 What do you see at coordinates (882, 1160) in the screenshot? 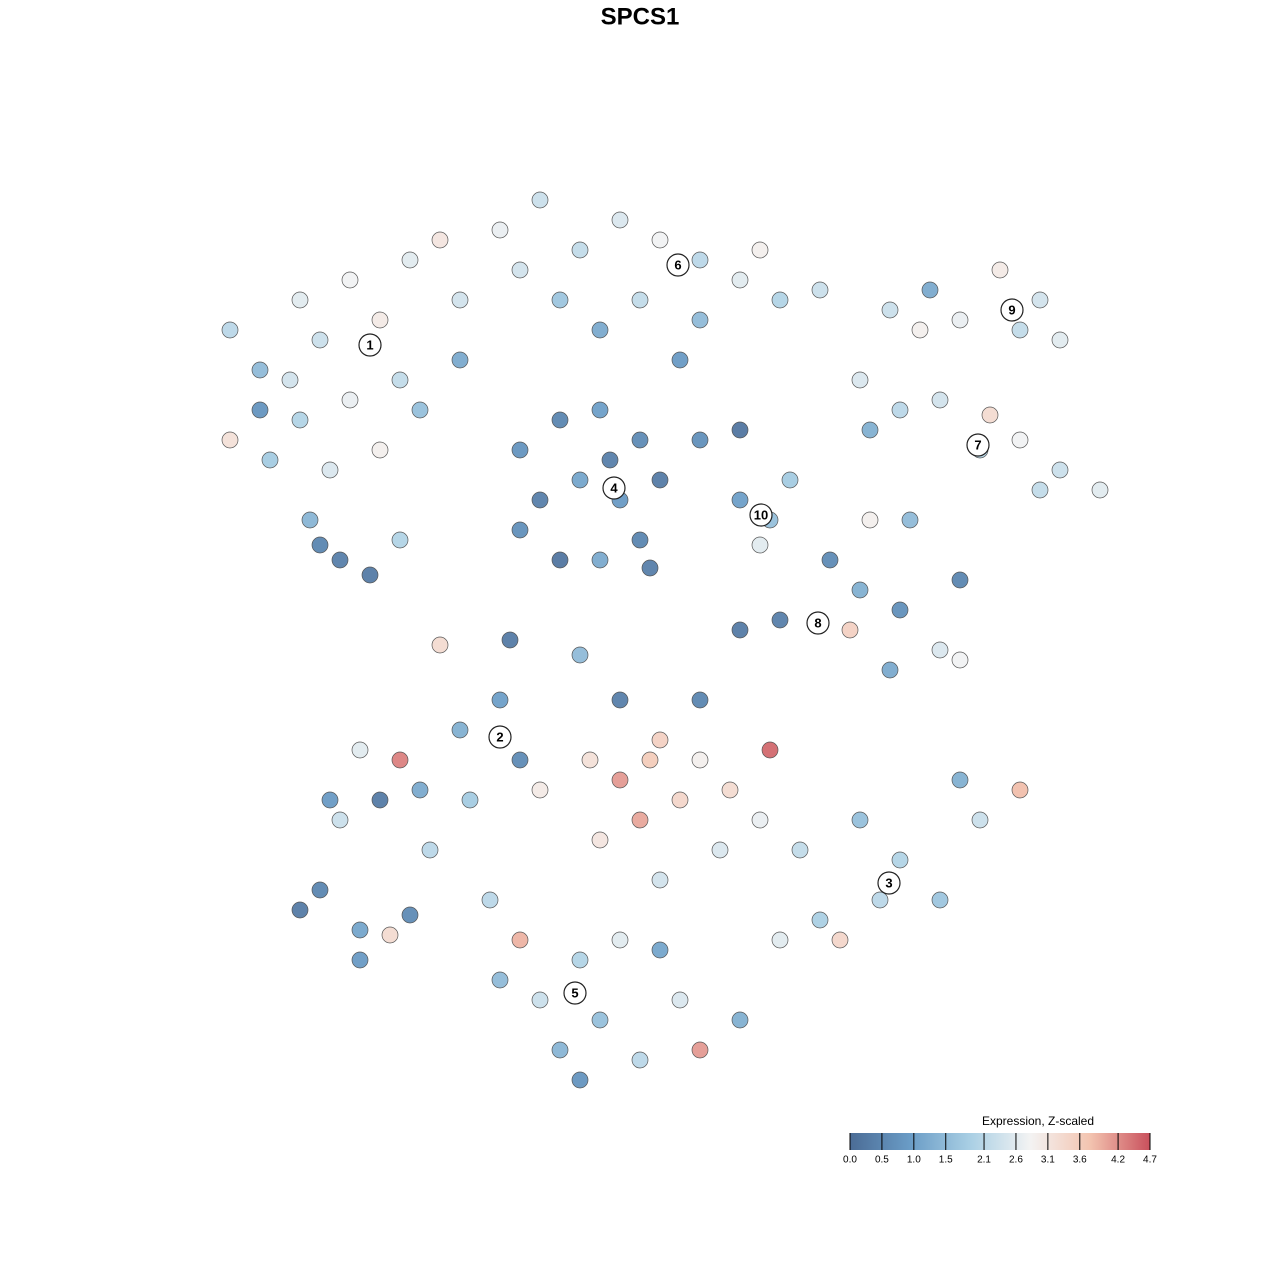
I see `colorbar-tick-label: 0.5` at bounding box center [882, 1160].